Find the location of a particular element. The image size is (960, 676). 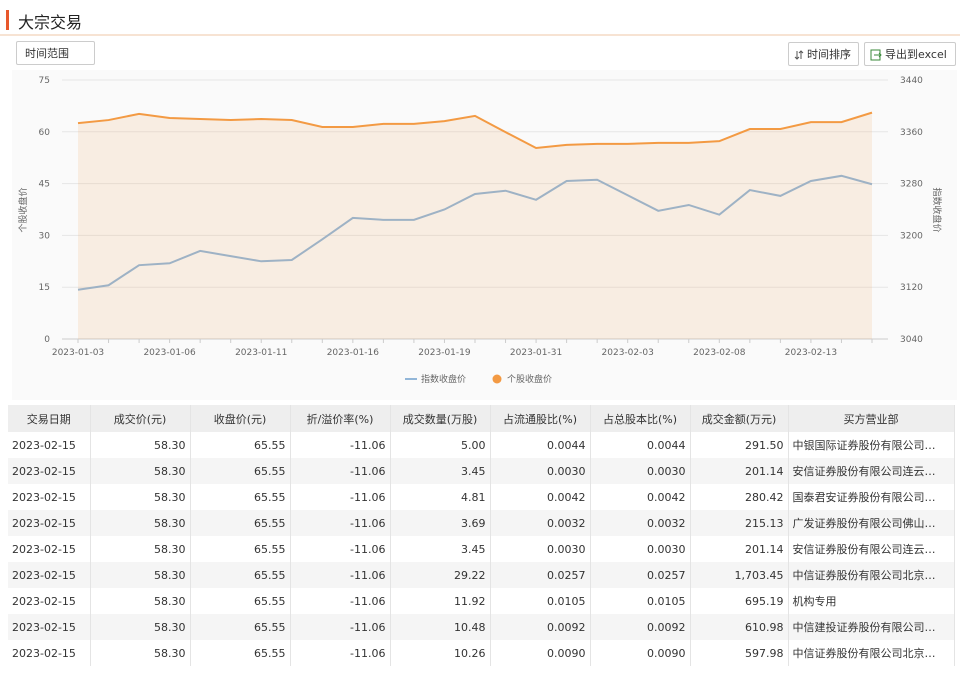

series-line is located at coordinates (475, 130).